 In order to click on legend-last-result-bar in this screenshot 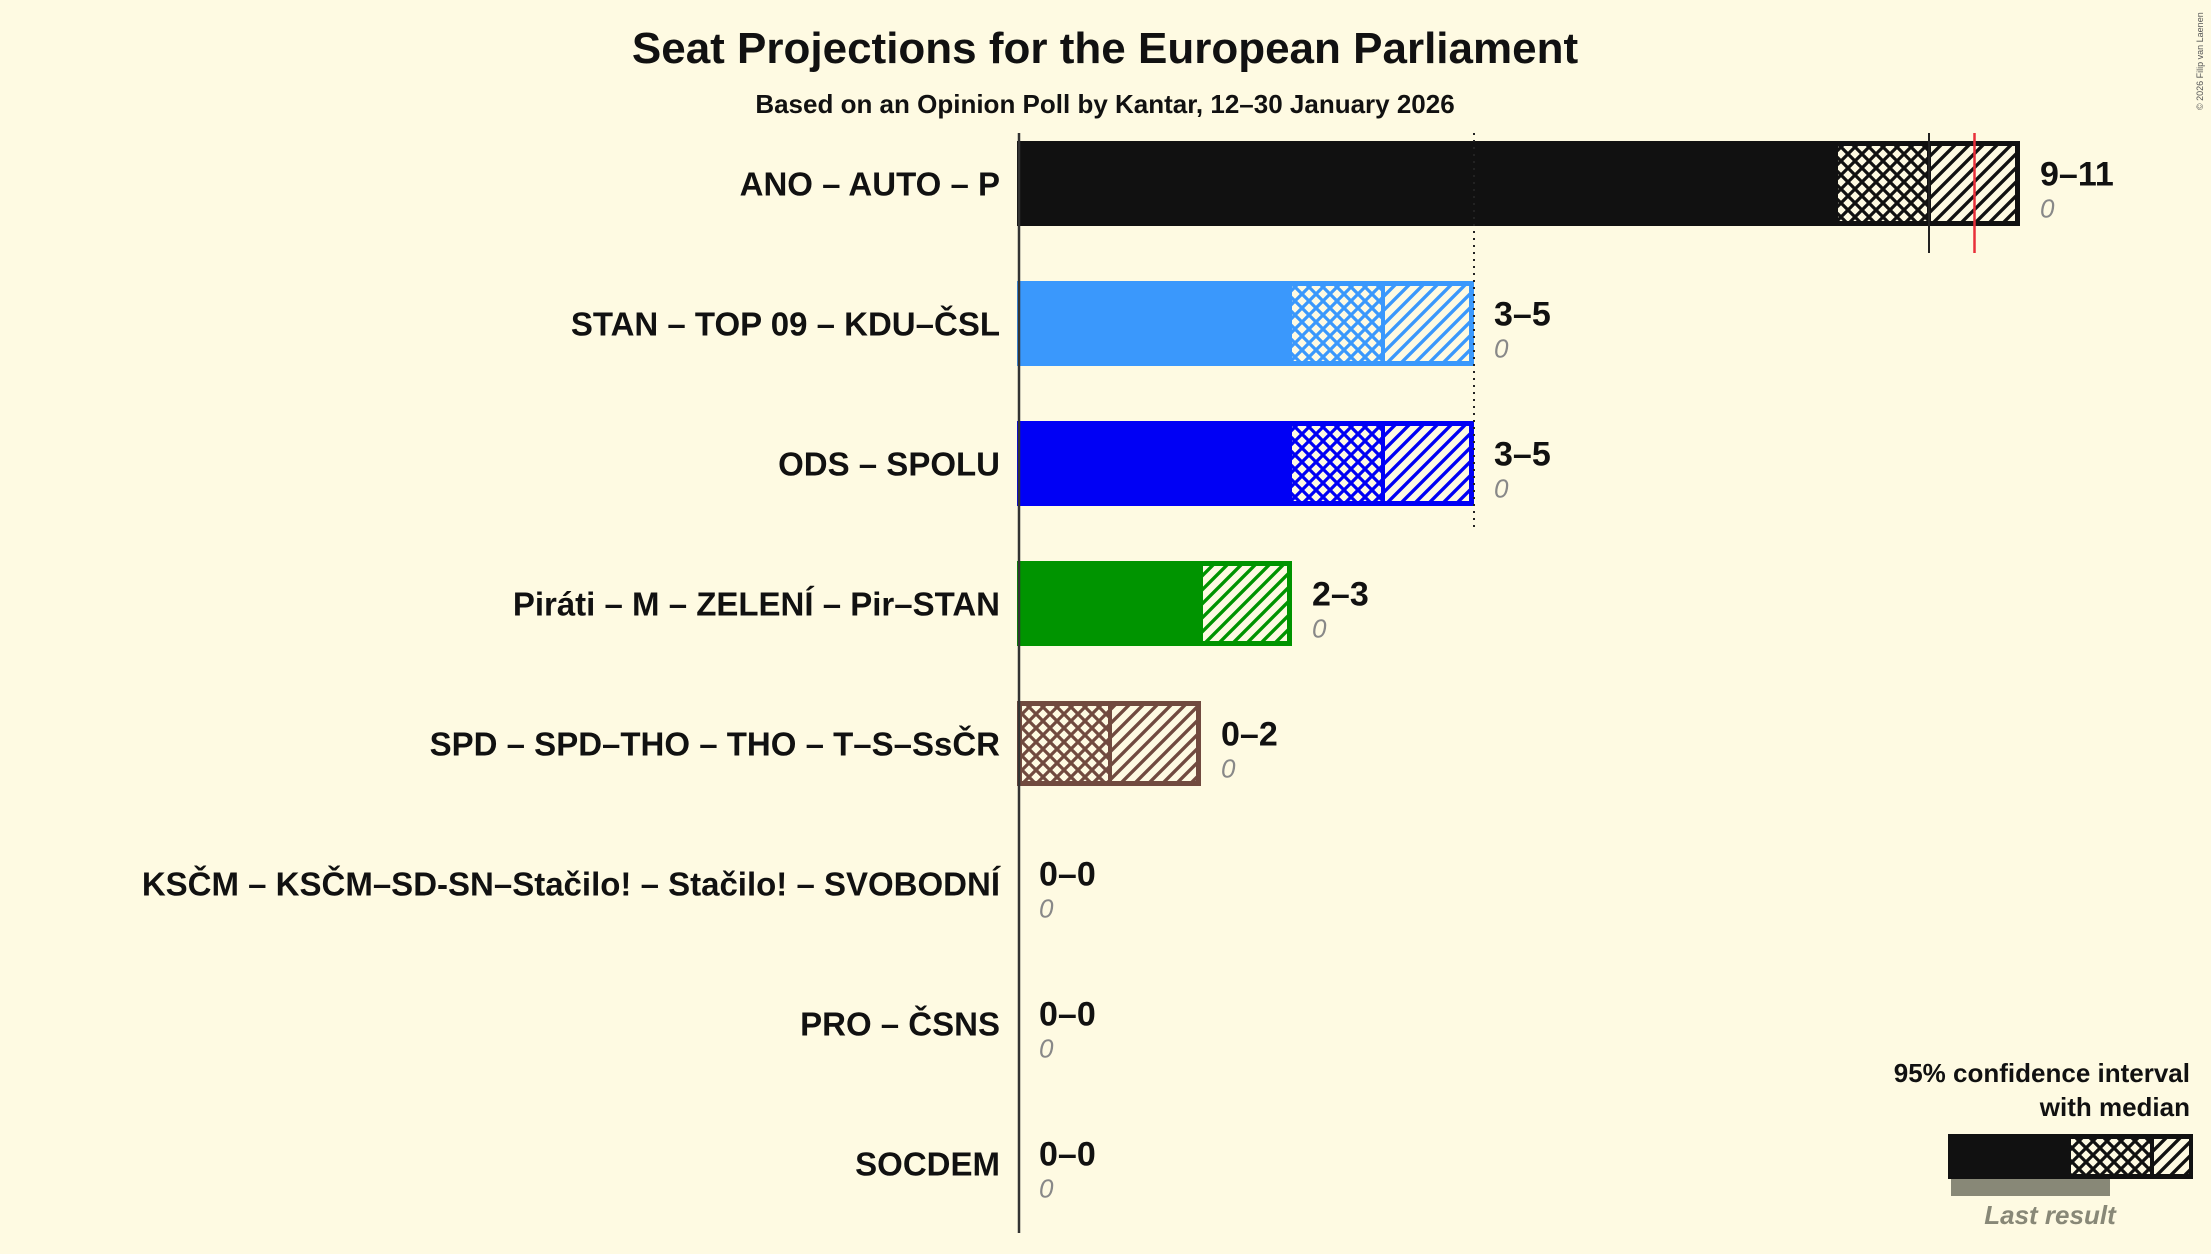, I will do `click(2030, 1187)`.